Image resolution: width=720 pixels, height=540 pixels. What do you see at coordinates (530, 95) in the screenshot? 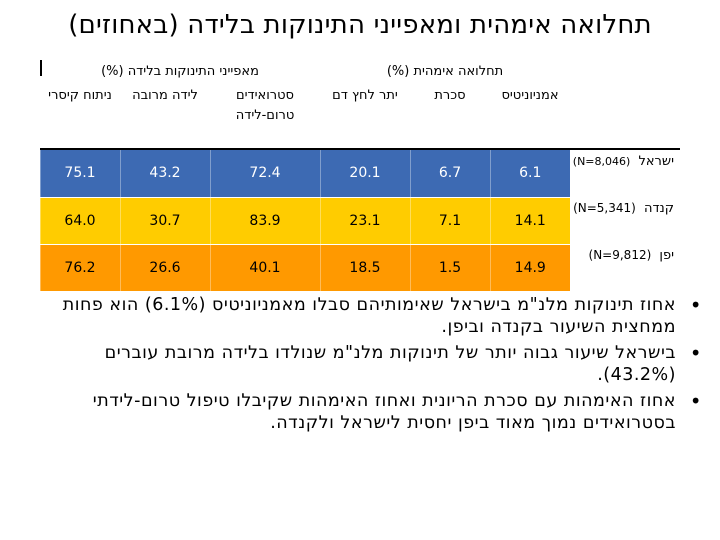
I see `col-header-chorio: אמניוניטיס` at bounding box center [530, 95].